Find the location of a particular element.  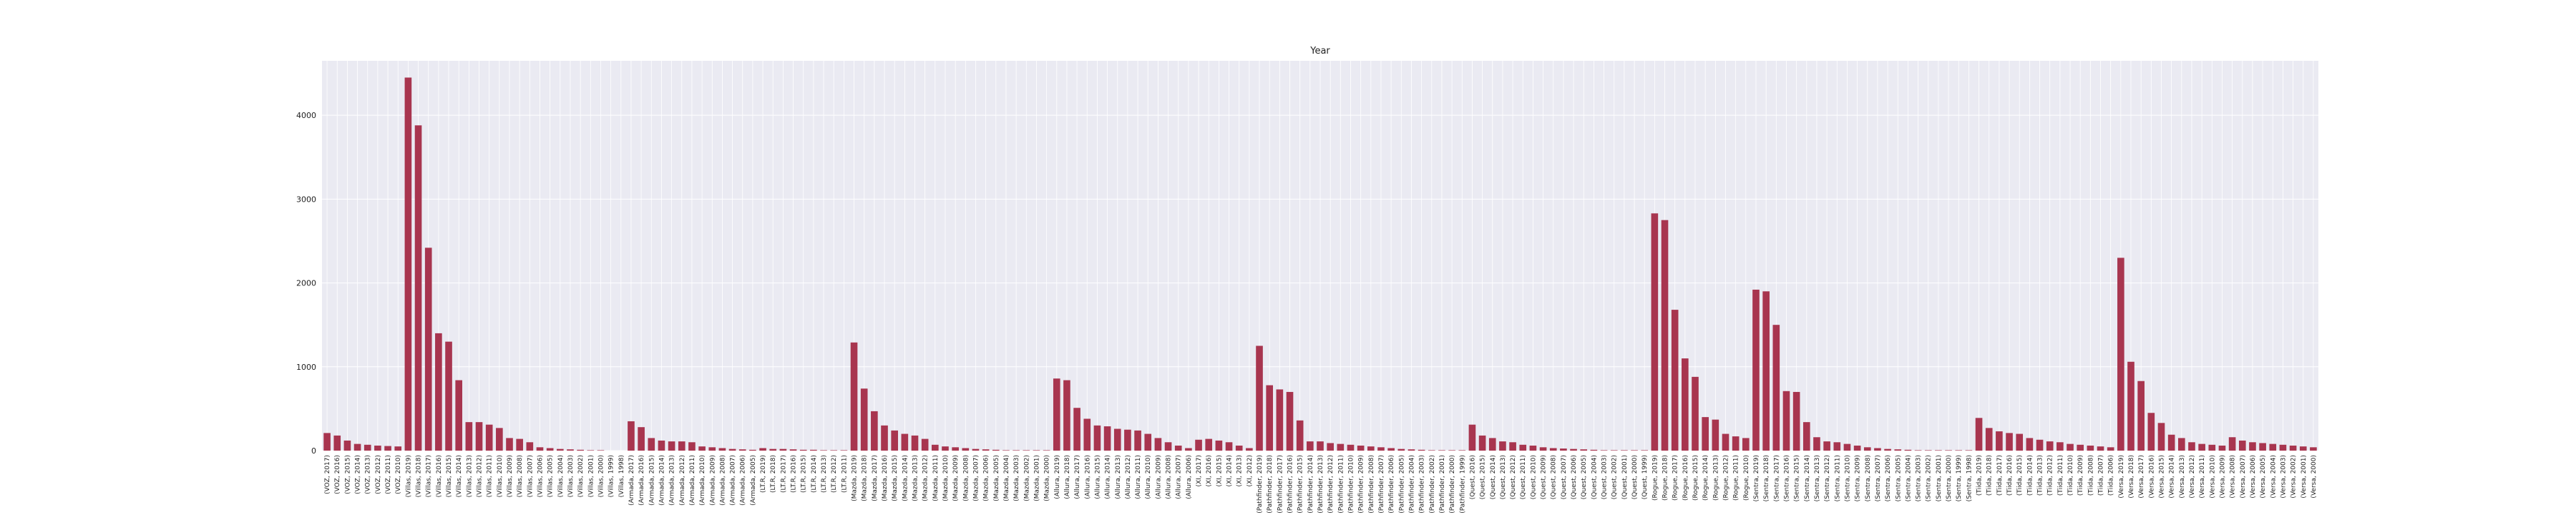

x-tick-label: (Pathfinder, 2007) is located at coordinates (1381, 485).